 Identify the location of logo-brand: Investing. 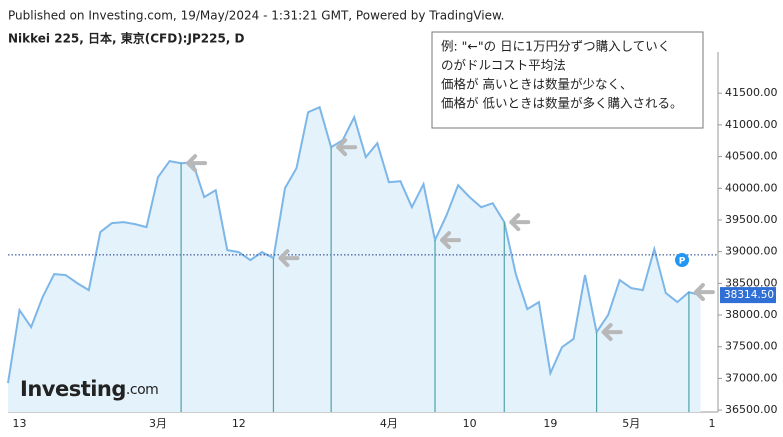
(73, 389).